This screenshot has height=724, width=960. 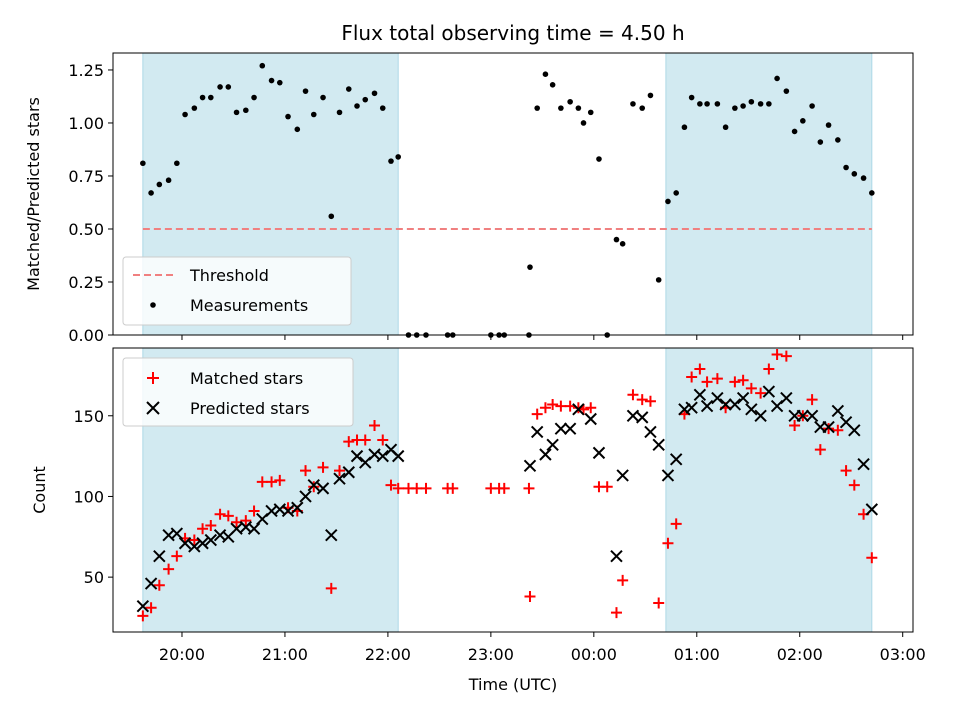 What do you see at coordinates (250, 408) in the screenshot?
I see `legend-predicted-label: Predicted stars` at bounding box center [250, 408].